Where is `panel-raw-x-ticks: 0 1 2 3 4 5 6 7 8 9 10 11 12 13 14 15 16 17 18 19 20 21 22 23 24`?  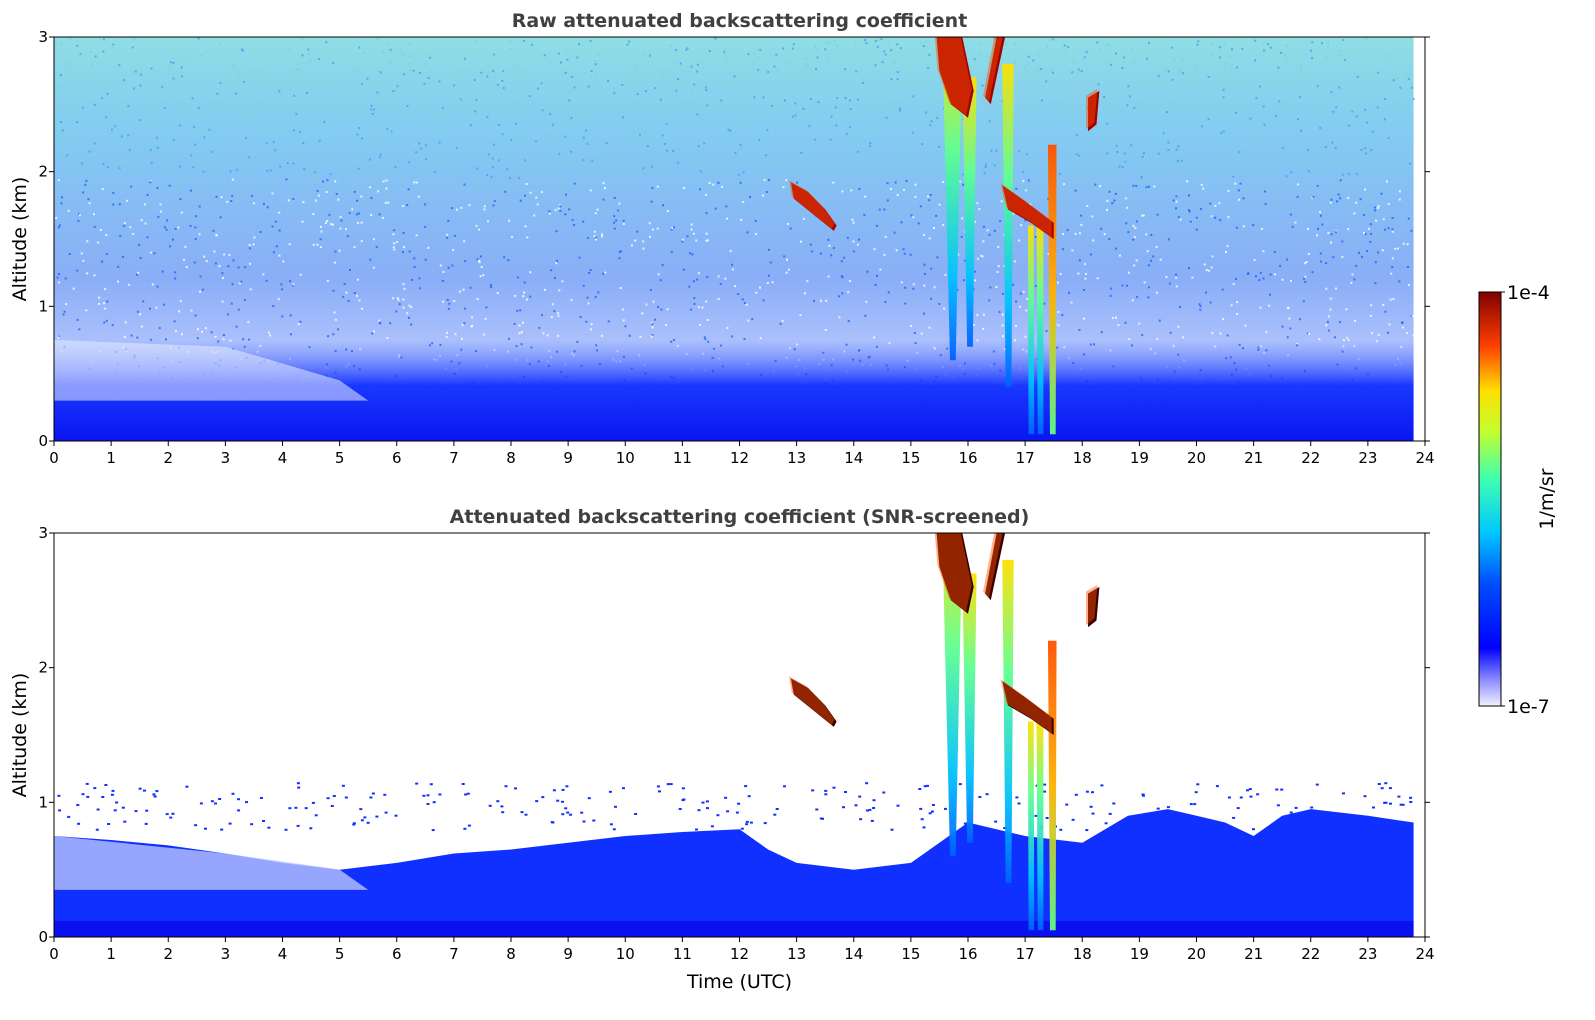
panel-raw-x-ticks: 0 1 2 3 4 5 6 7 8 9 10 11 12 13 14 15 16 17 18 19 20 21 22 23 24 is located at coordinates (742, 454).